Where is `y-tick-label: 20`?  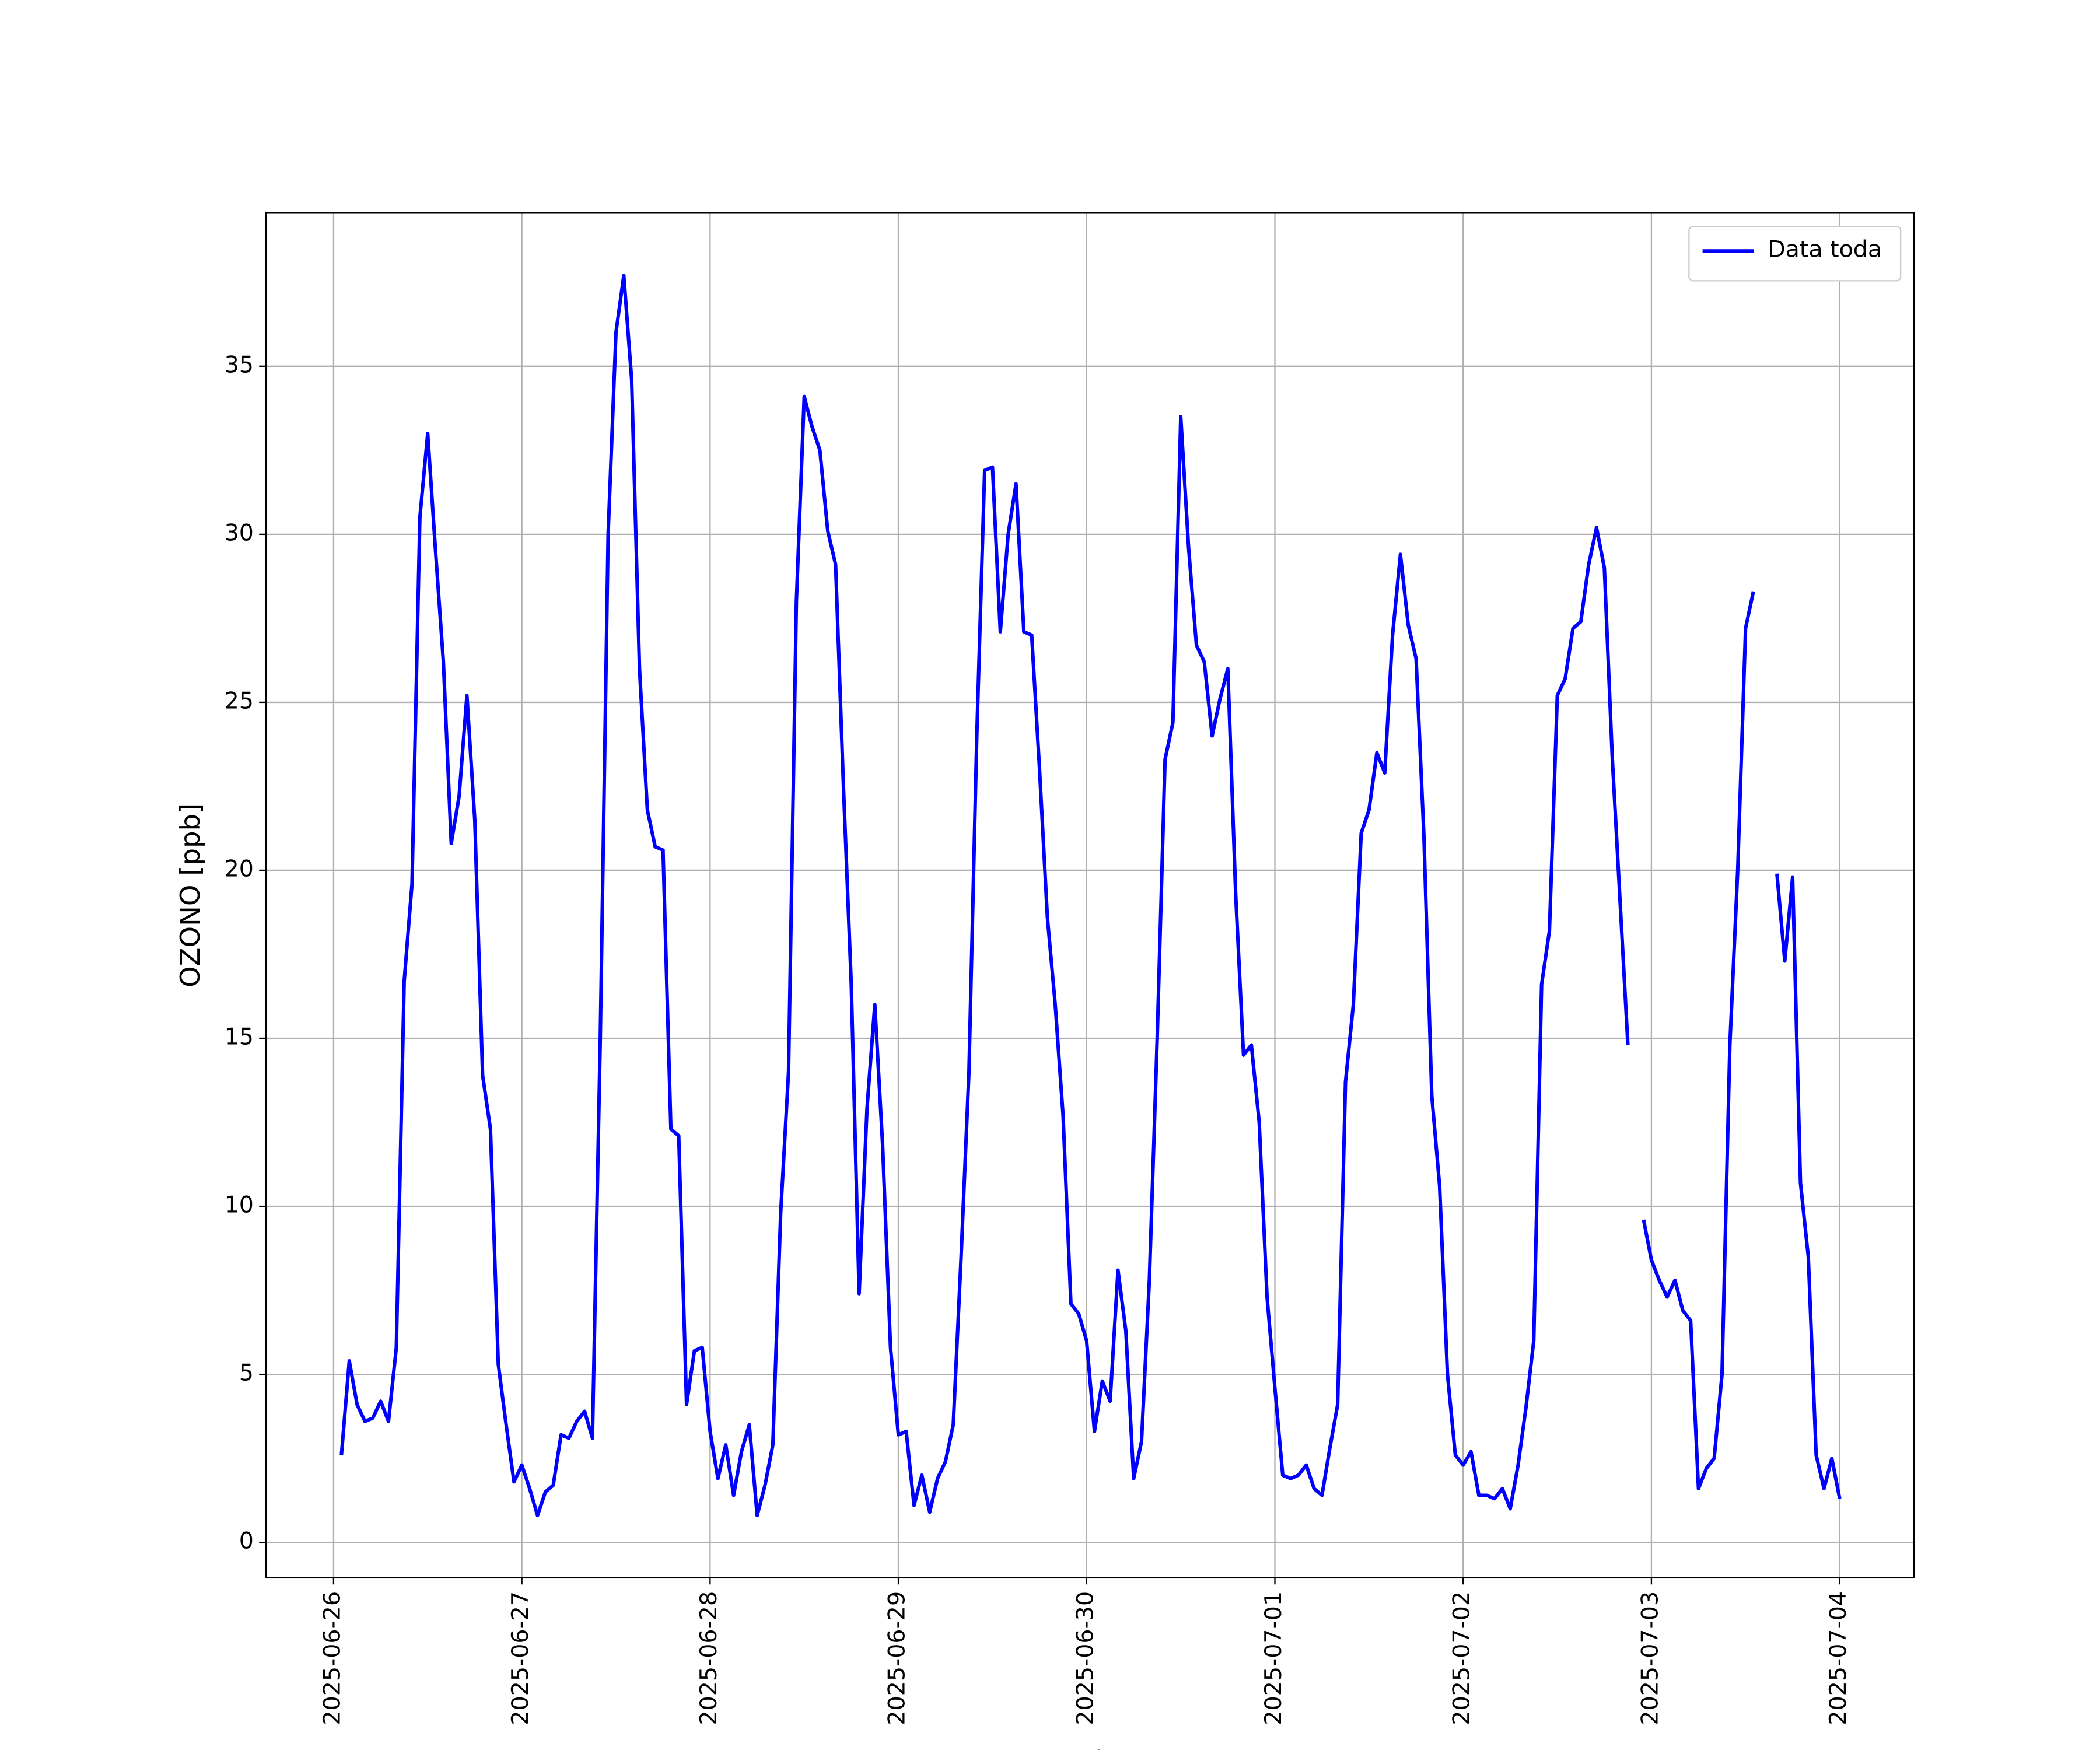
y-tick-label: 20 is located at coordinates (239, 868).